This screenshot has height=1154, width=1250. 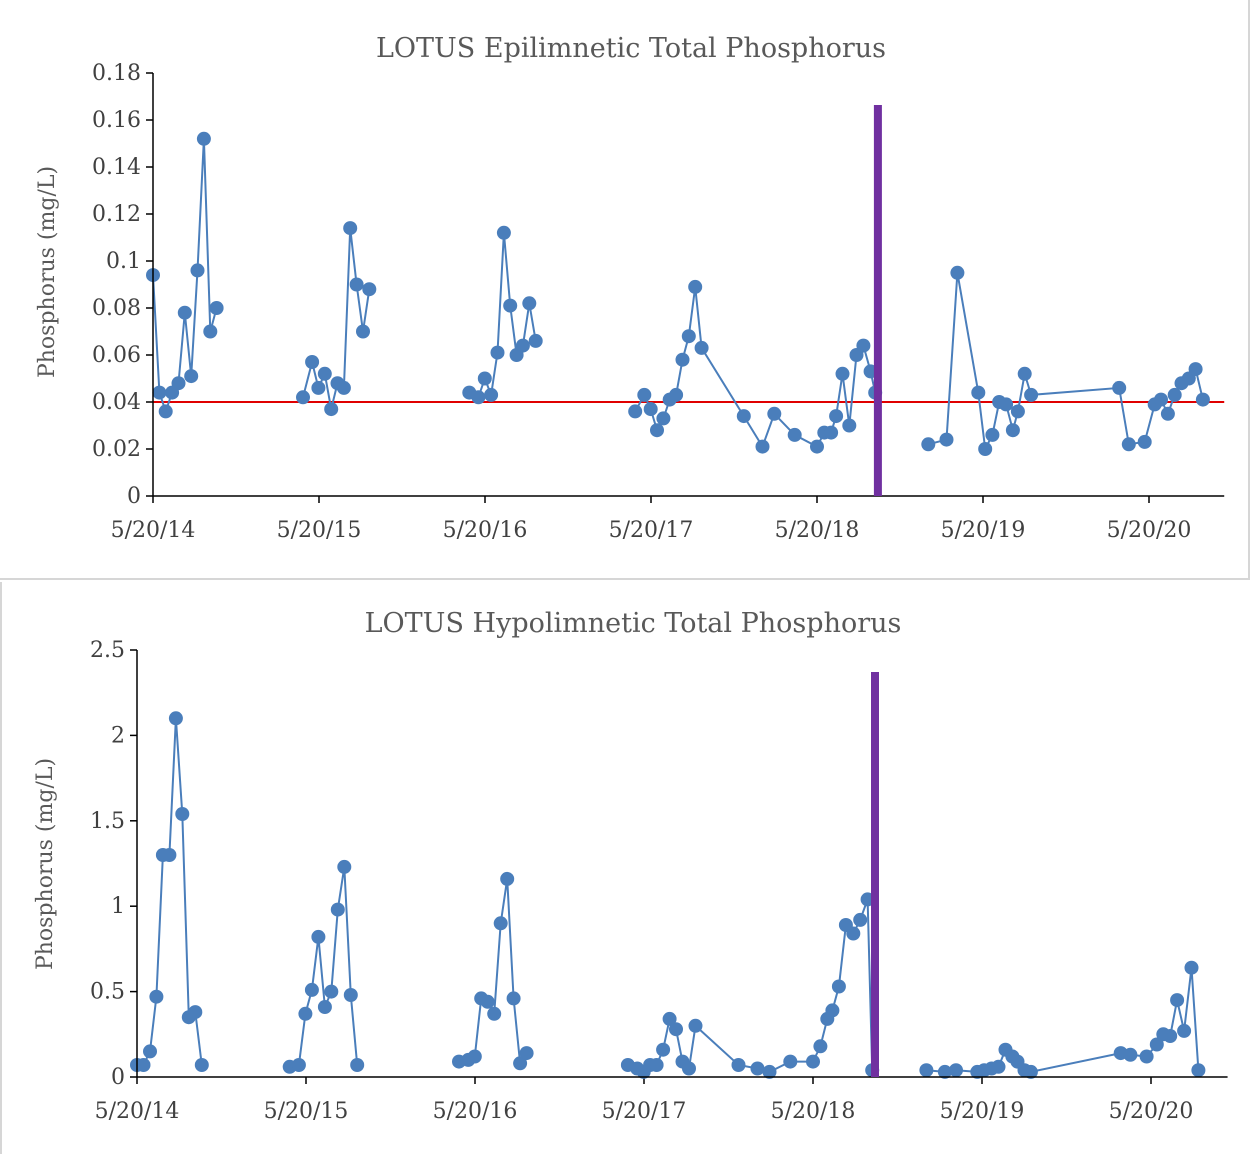 What do you see at coordinates (475, 1111) in the screenshot?
I see `x-tick-label: 5/20/16` at bounding box center [475, 1111].